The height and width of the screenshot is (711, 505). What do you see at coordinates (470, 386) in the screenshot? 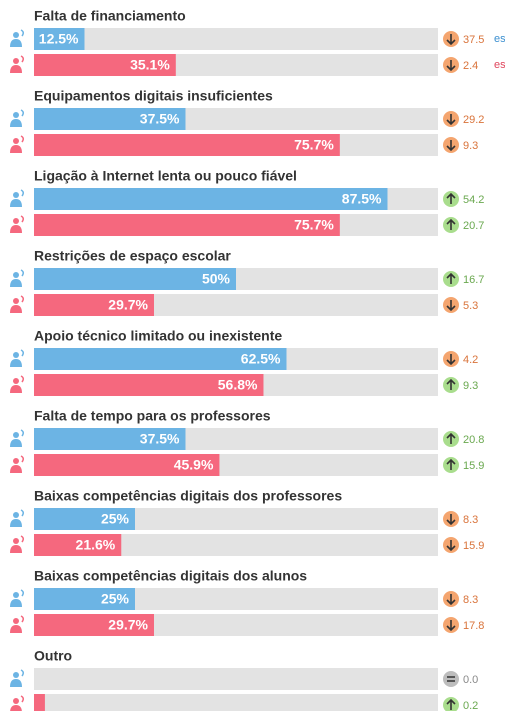
I see `change-value: 9.3` at bounding box center [470, 386].